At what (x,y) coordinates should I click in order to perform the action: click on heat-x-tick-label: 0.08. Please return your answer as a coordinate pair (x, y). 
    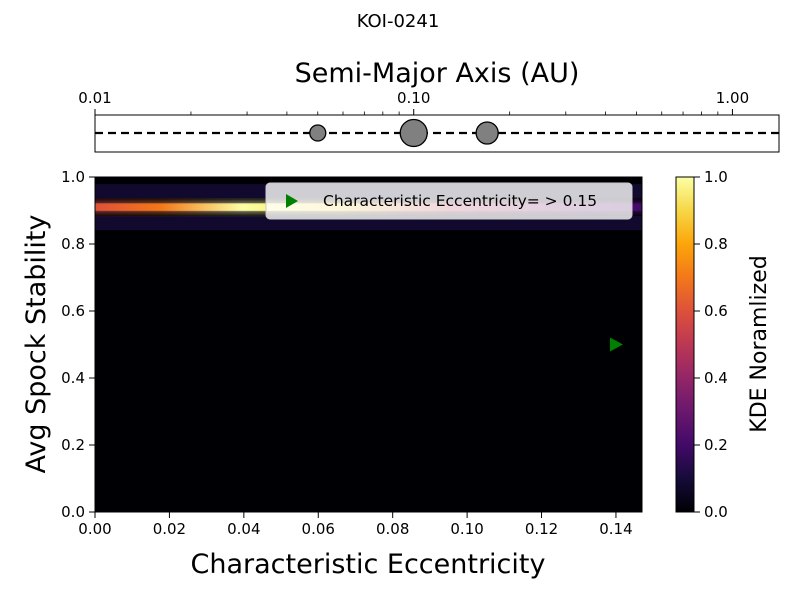
    Looking at the image, I should click on (392, 529).